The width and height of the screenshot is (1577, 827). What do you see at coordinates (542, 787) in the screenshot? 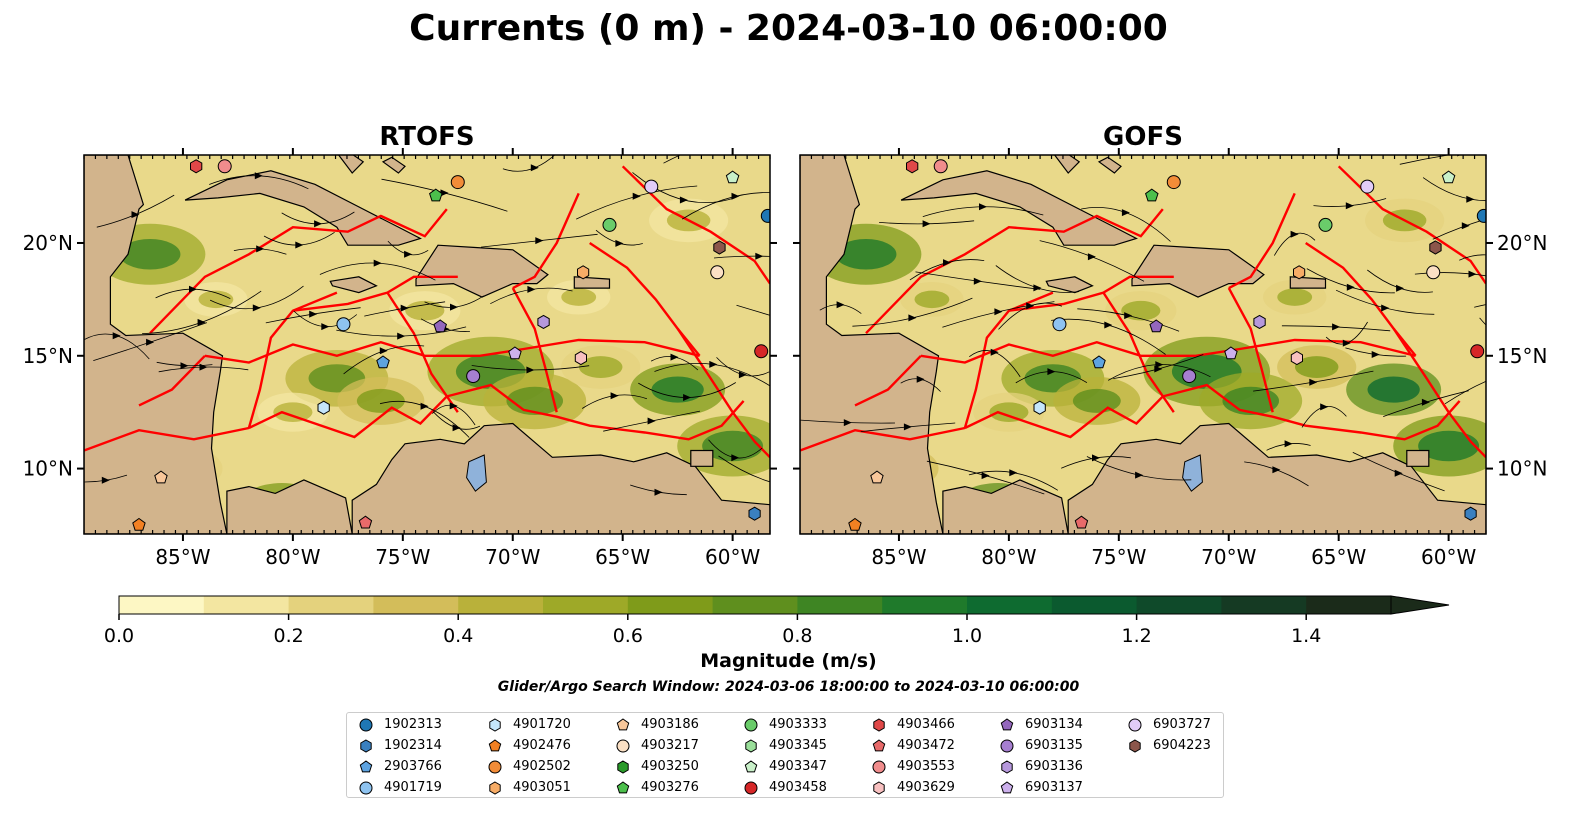
I see `legend-label: 4903051` at bounding box center [542, 787].